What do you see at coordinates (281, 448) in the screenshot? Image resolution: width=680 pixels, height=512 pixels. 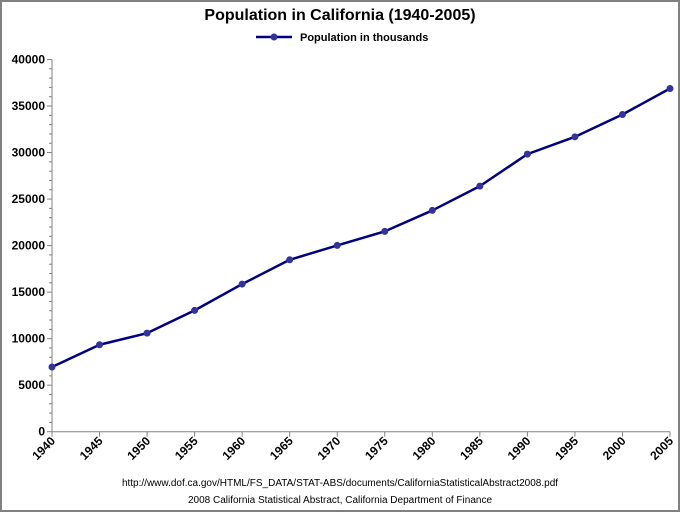 I see `x-tick-label: 1965` at bounding box center [281, 448].